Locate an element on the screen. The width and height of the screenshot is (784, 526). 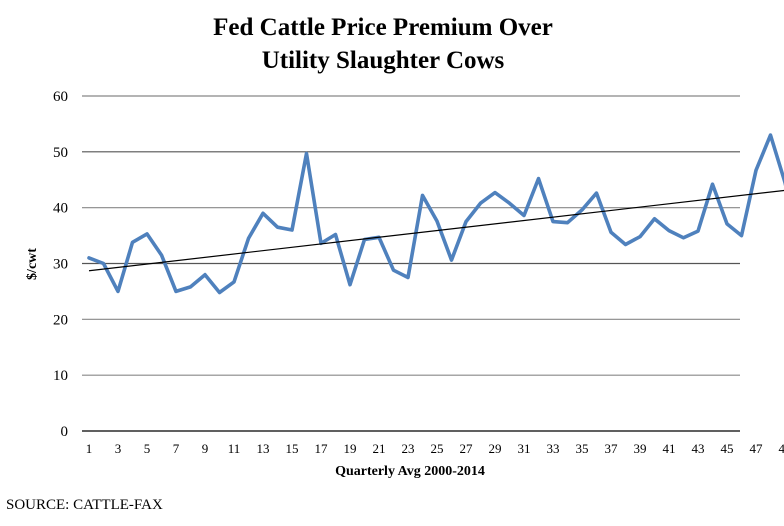
y-tick-labels: 0 10 20 30 40 50 60 is located at coordinates (60, 264).